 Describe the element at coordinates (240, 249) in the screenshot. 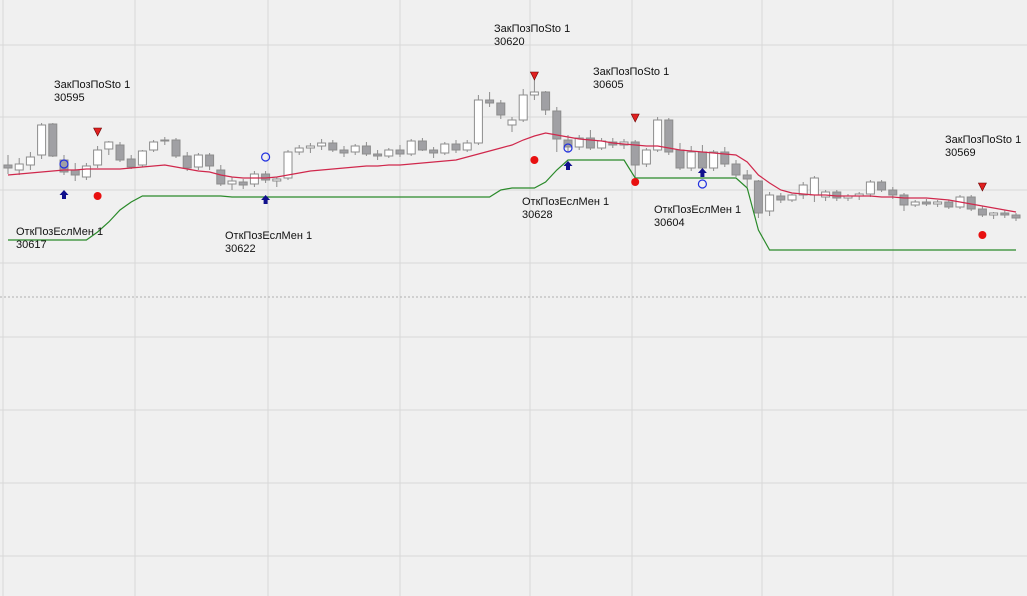

I see `annotation-value: 30622` at that location.